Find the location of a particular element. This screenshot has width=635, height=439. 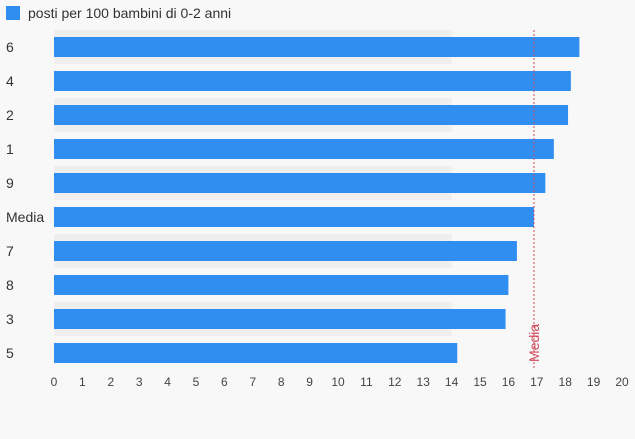

category-label: 4 is located at coordinates (10, 81).